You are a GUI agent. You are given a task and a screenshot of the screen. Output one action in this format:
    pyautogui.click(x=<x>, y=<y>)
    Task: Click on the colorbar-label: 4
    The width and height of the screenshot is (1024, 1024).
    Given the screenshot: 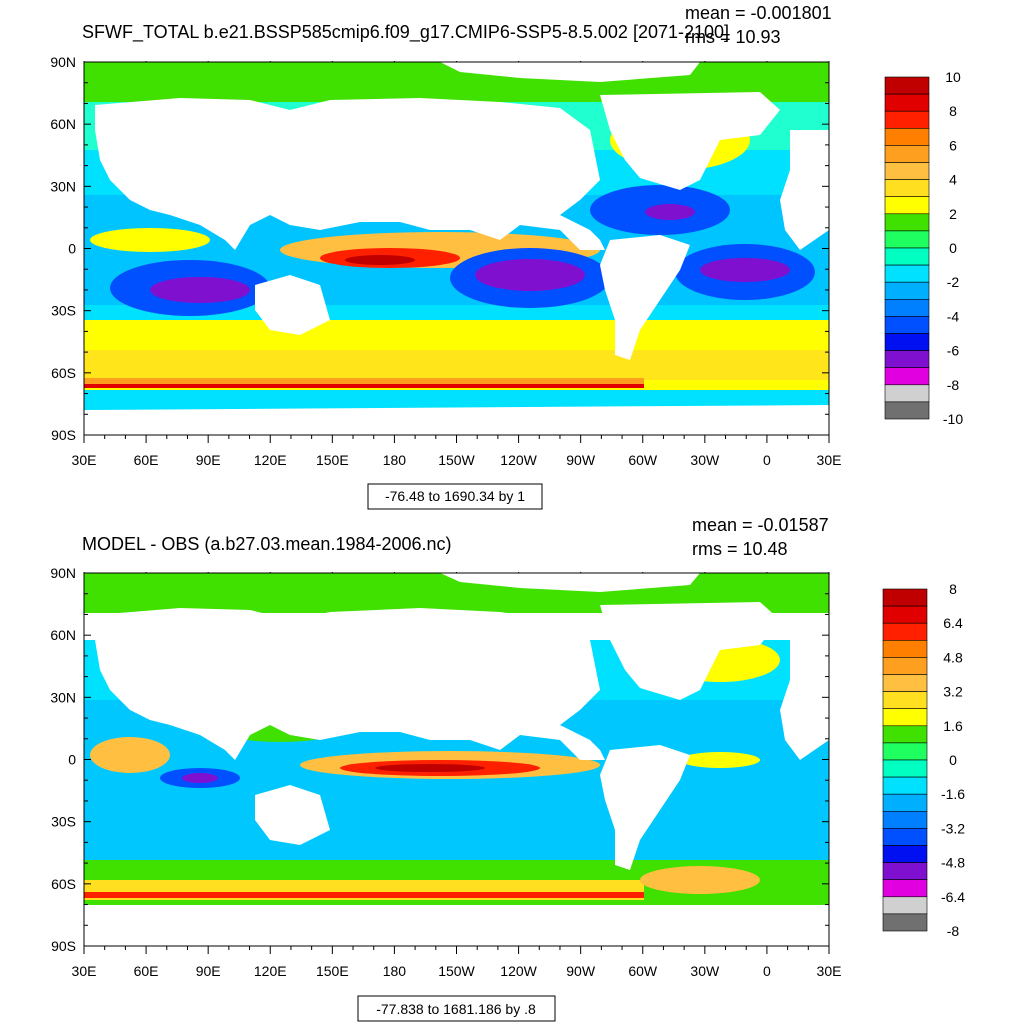 What is the action you would take?
    pyautogui.click(x=953, y=180)
    